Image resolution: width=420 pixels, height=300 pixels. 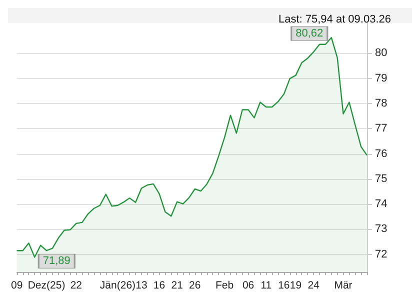 What do you see at coordinates (381, 254) in the screenshot?
I see `y-tick-label: 72` at bounding box center [381, 254].